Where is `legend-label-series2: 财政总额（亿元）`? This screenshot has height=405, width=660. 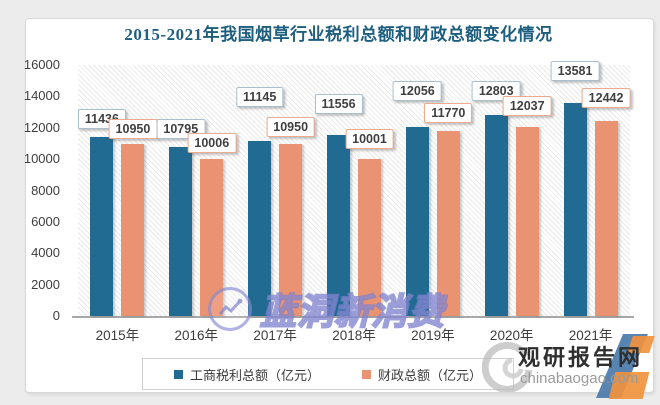
legend-label-series2: 财政总额（亿元） is located at coordinates (430, 375).